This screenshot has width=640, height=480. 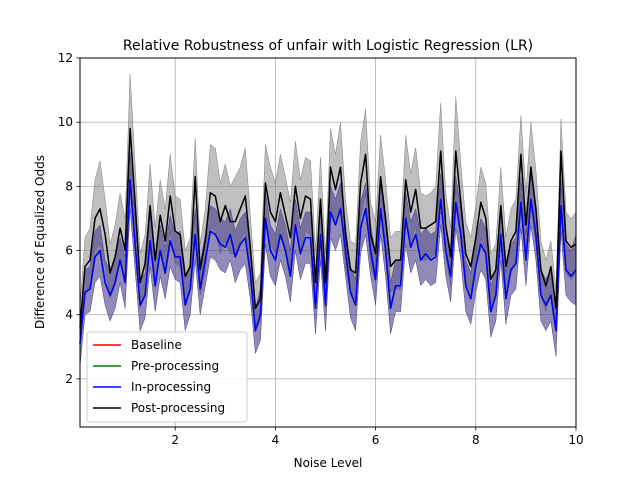 I want to click on legend-box, so click(x=167, y=377).